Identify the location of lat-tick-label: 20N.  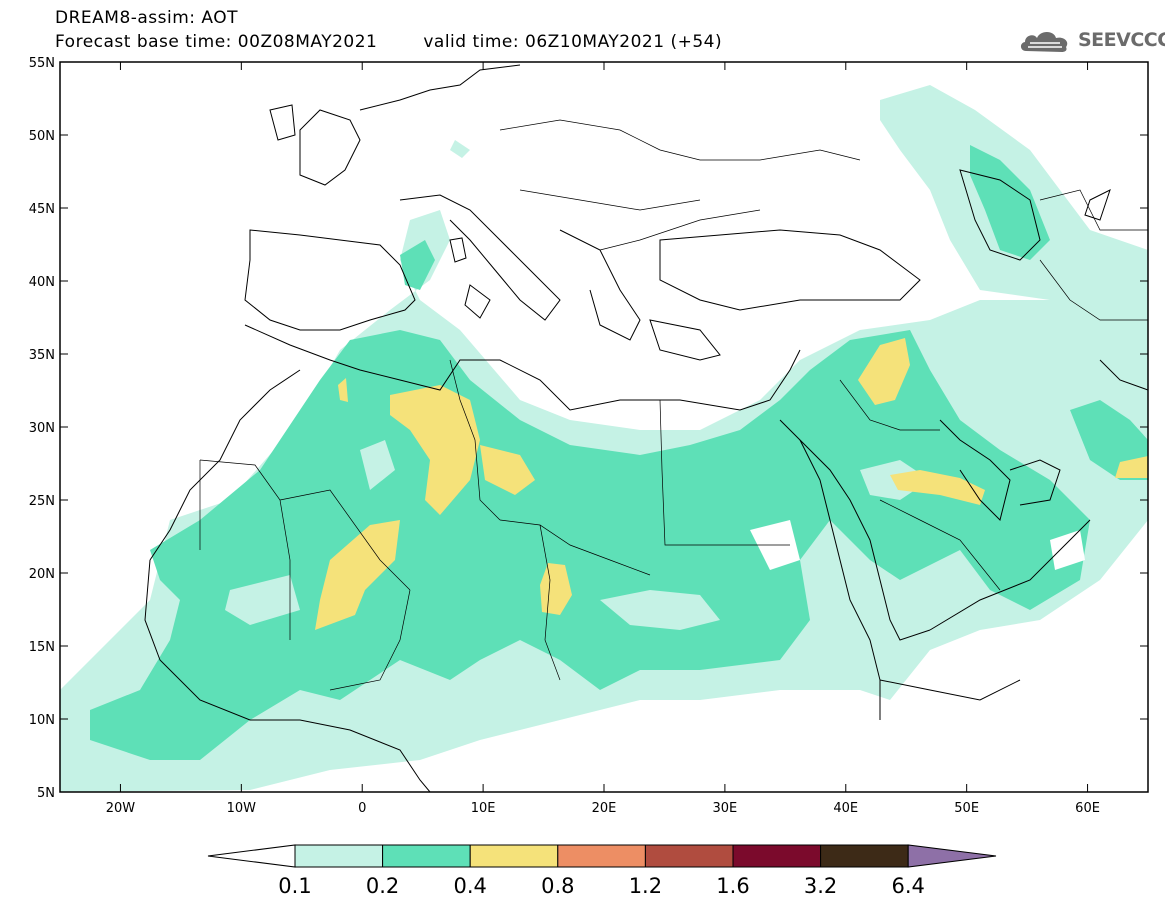
(42, 574).